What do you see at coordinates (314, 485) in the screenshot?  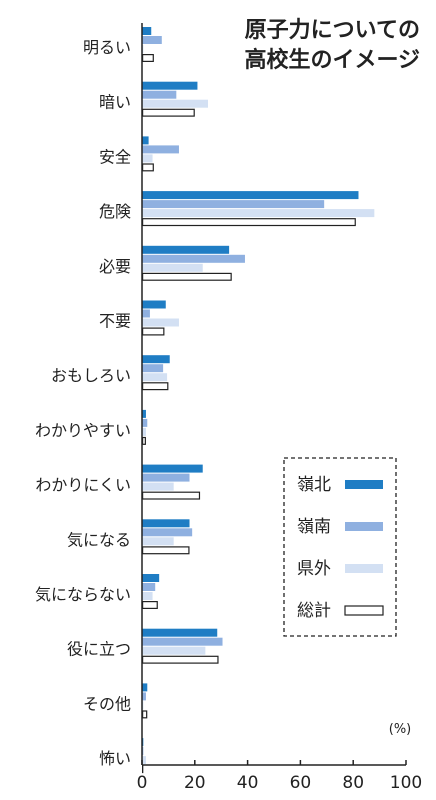 I see `legend-label: 嶺北` at bounding box center [314, 485].